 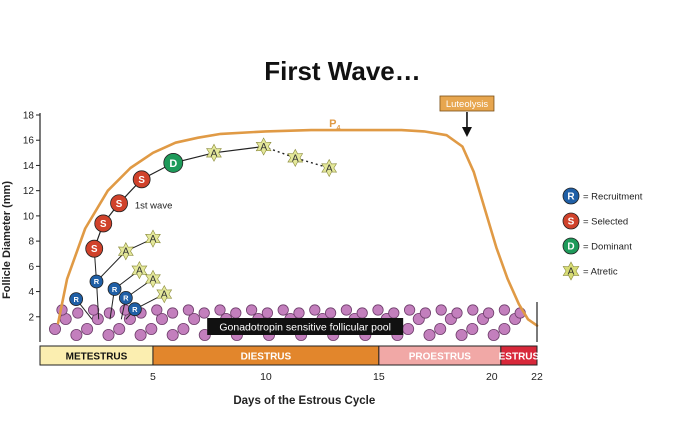 I want to click on phase-label: METESTRUS, so click(x=97, y=357).